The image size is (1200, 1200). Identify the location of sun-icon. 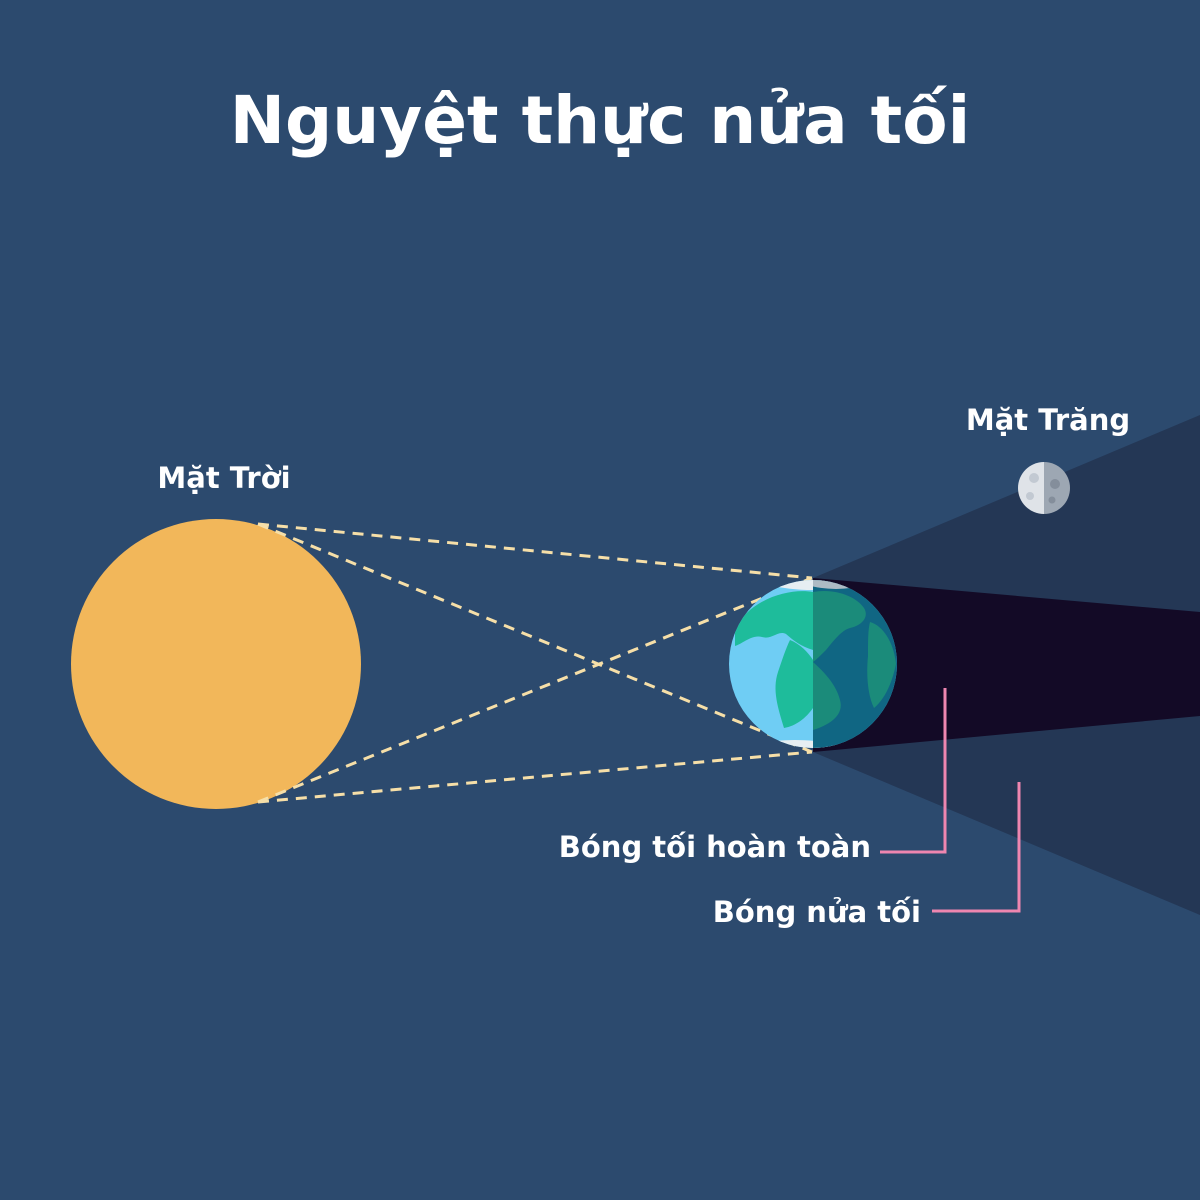
(216, 664).